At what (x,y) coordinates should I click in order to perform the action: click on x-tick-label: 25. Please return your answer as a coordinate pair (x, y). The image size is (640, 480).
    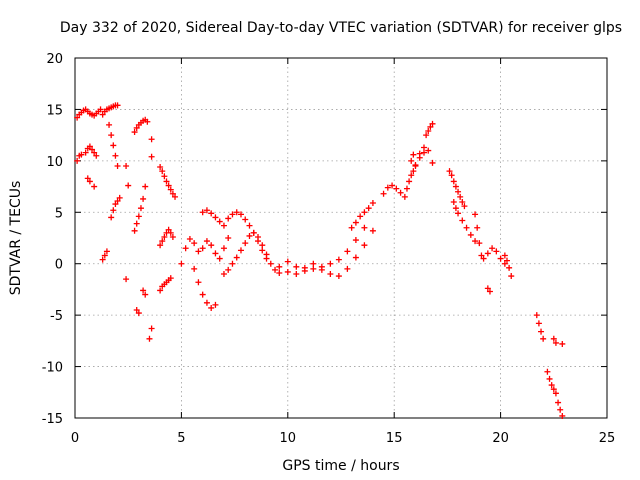
    Looking at the image, I should click on (607, 438).